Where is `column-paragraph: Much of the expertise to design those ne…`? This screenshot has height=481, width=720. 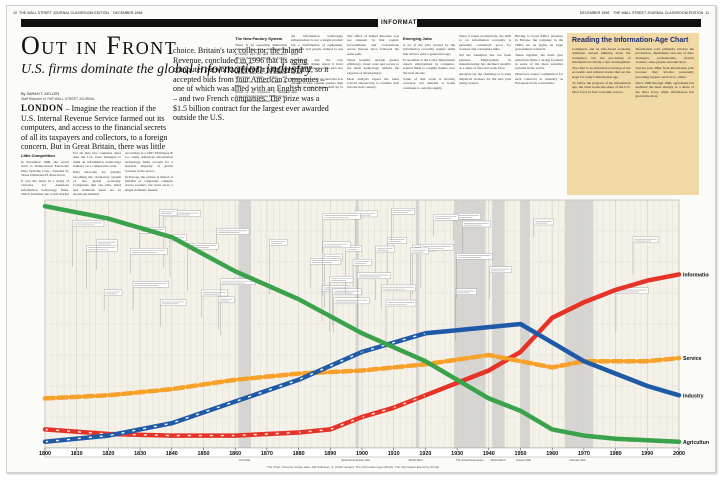
column-paragraph: Much of the expertise to design those ne… is located at coordinates (261, 96).